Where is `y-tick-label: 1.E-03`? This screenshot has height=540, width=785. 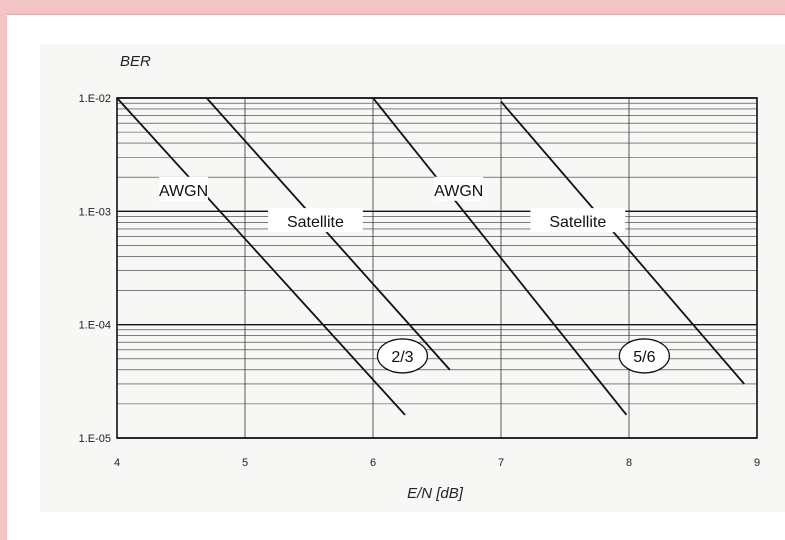 y-tick-label: 1.E-03 is located at coordinates (95, 212).